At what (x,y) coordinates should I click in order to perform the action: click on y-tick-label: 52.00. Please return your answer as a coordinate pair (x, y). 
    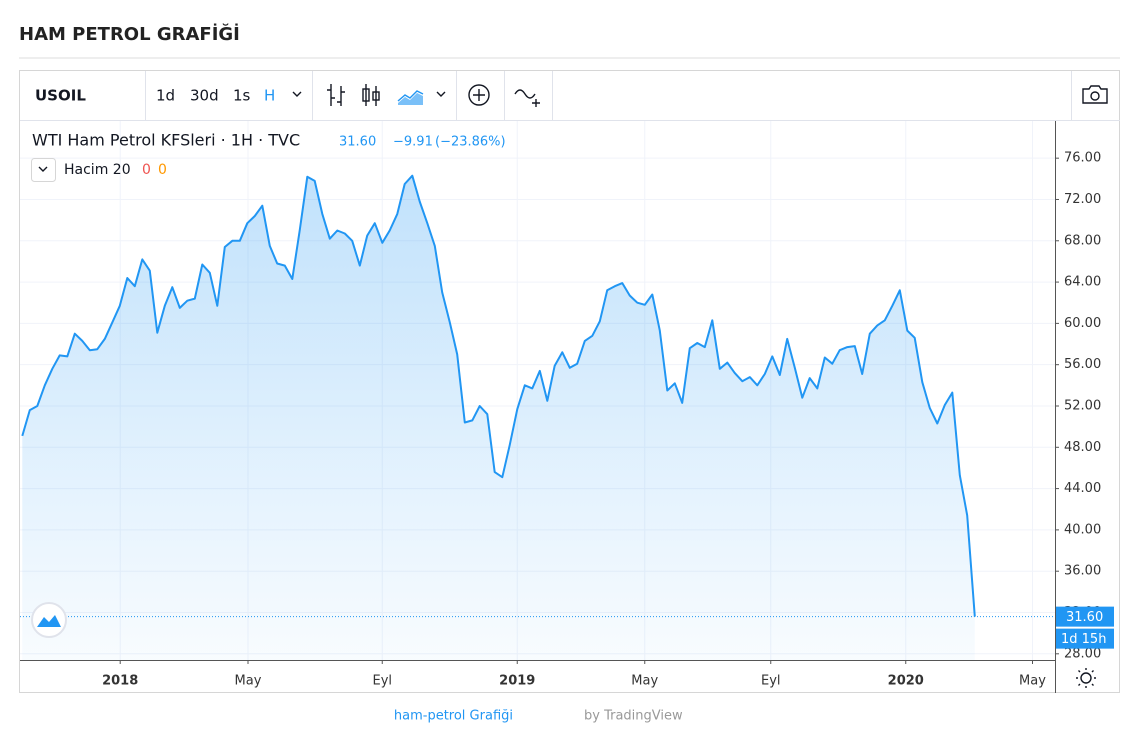
    Looking at the image, I should click on (1082, 405).